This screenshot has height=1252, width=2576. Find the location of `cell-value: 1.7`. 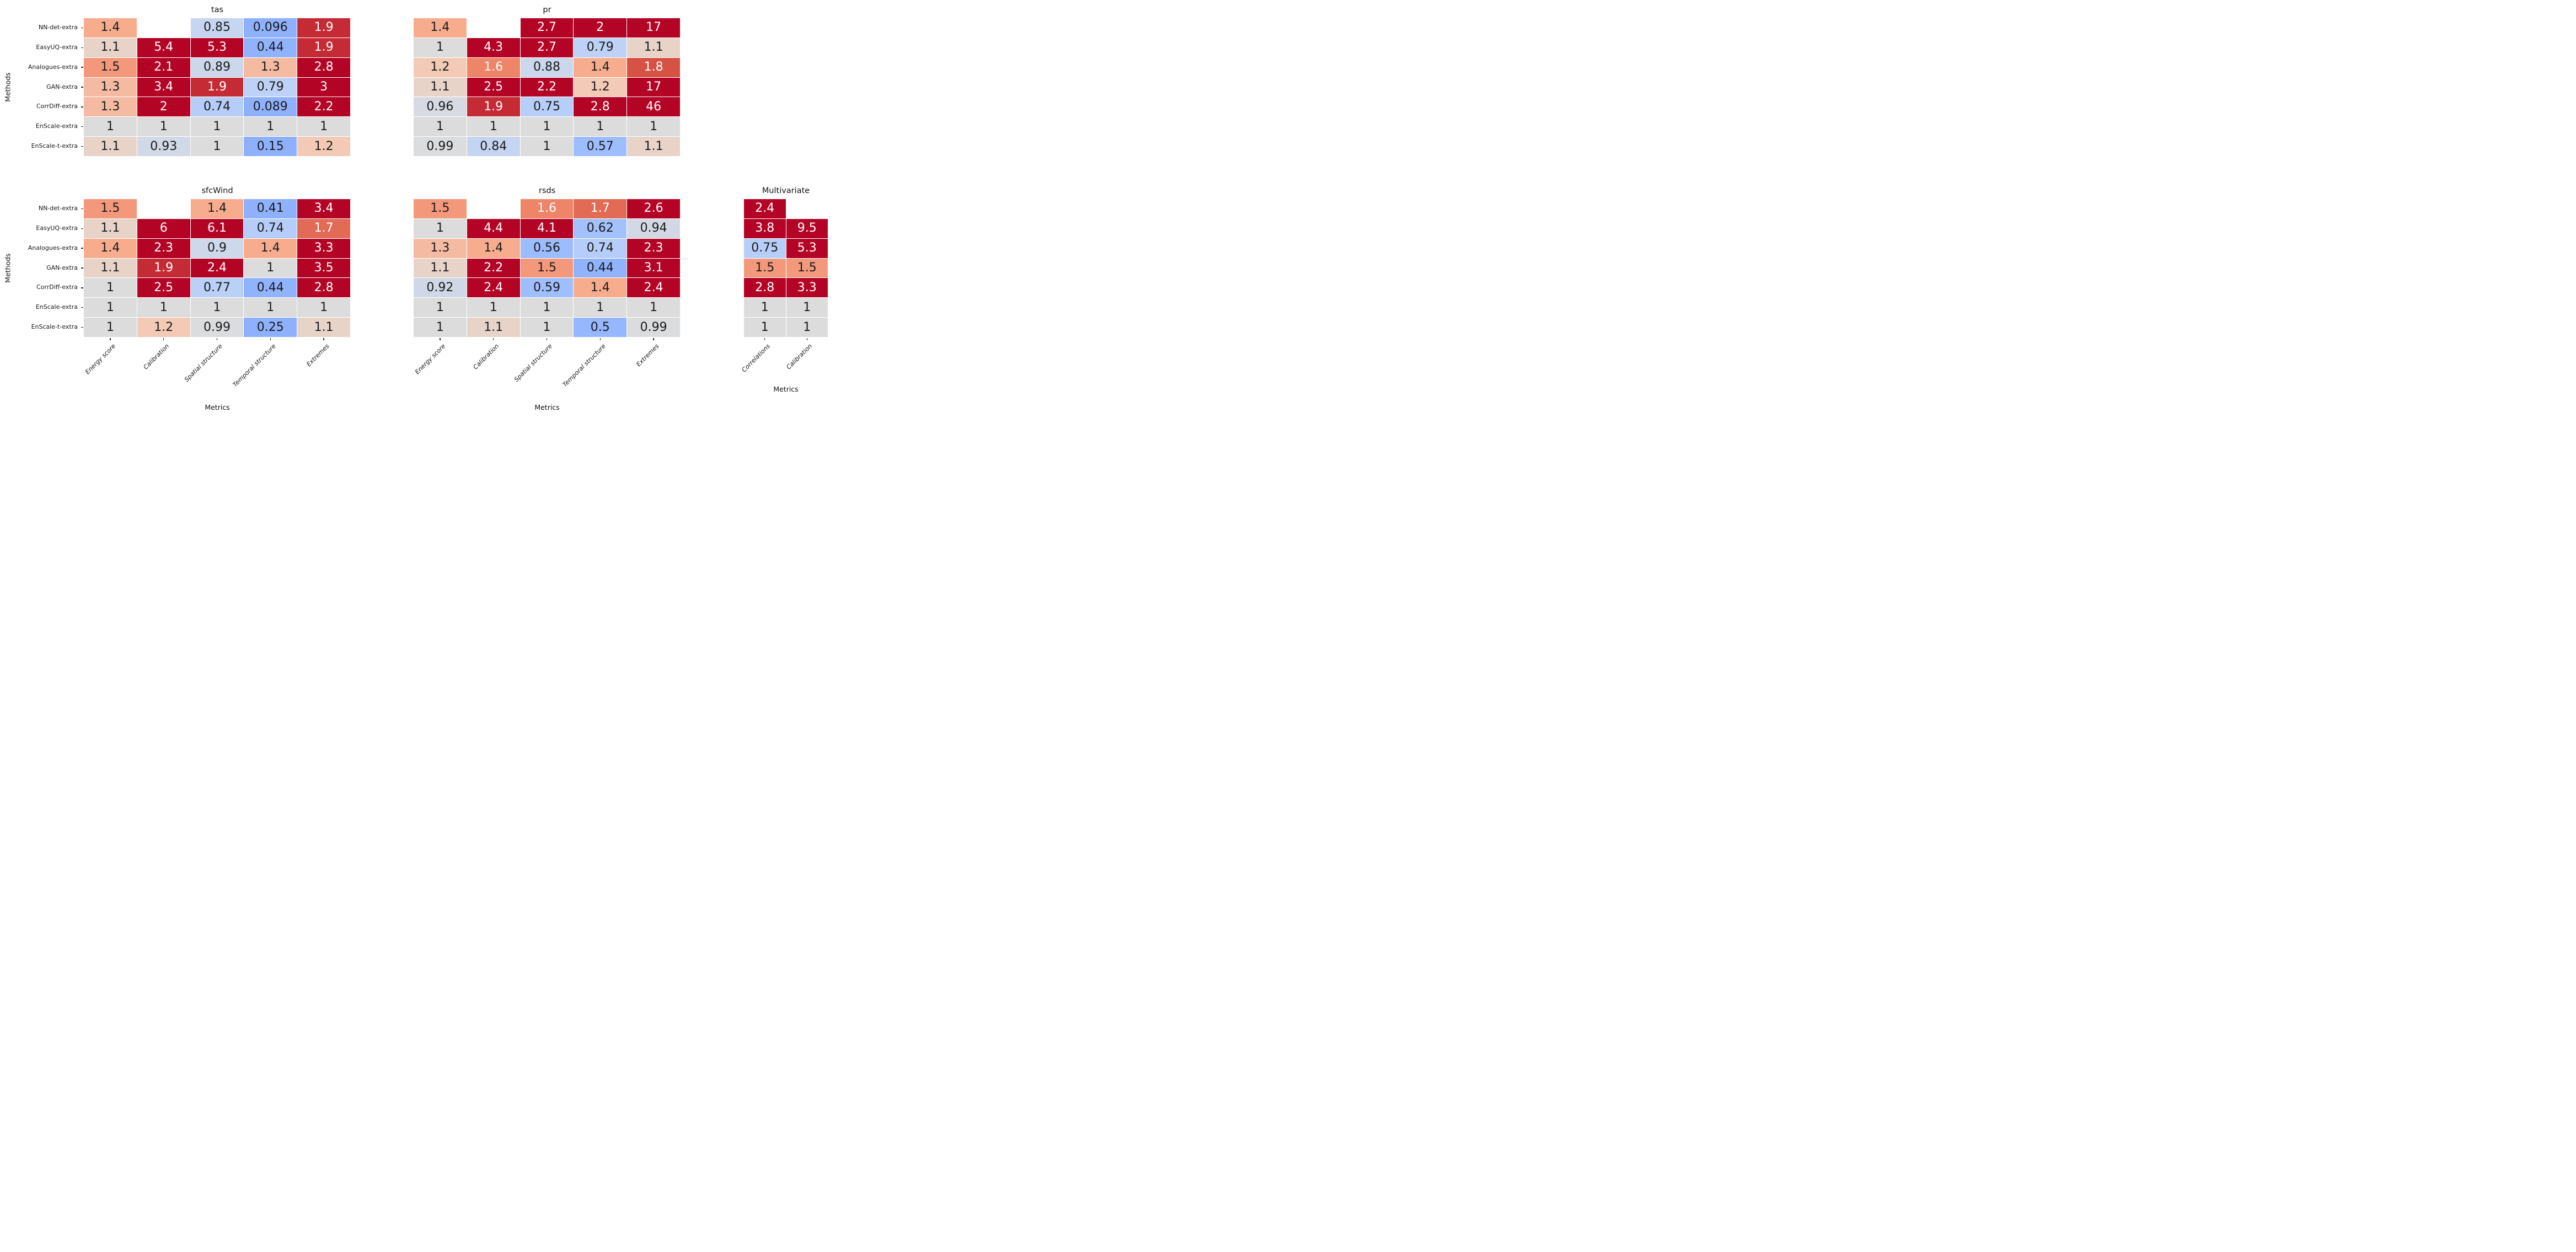

cell-value: 1.7 is located at coordinates (600, 209).